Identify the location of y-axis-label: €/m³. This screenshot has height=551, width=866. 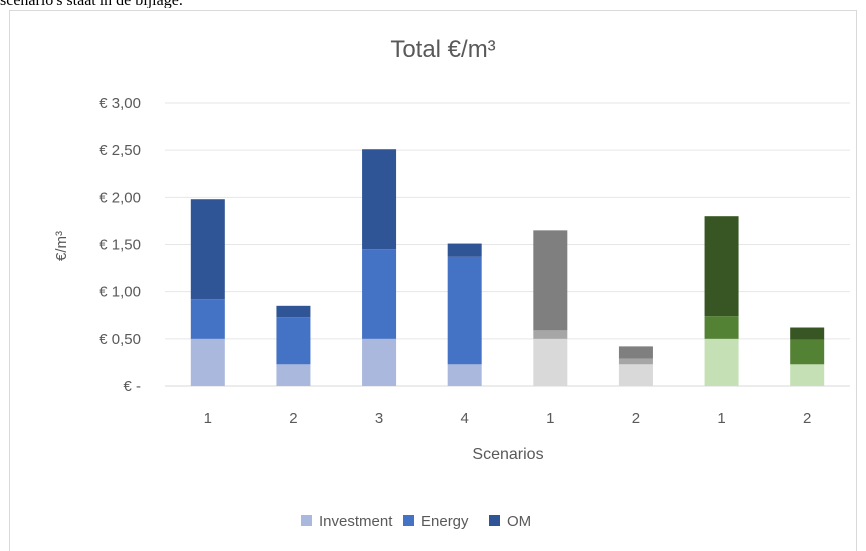
(61, 246).